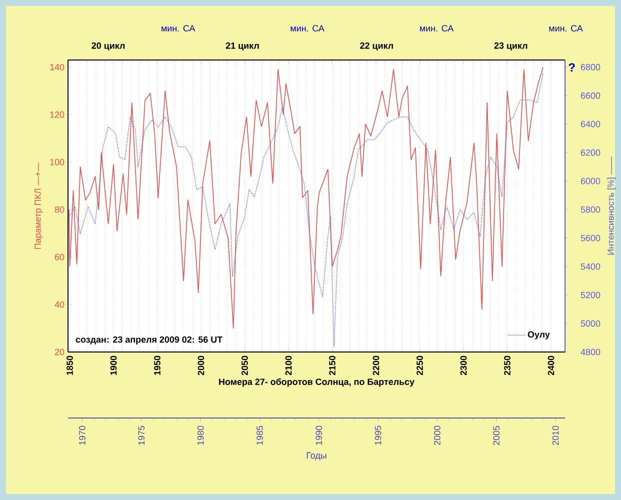 The image size is (621, 500). What do you see at coordinates (590, 124) in the screenshot?
I see `y2-tick-label: 6400` at bounding box center [590, 124].